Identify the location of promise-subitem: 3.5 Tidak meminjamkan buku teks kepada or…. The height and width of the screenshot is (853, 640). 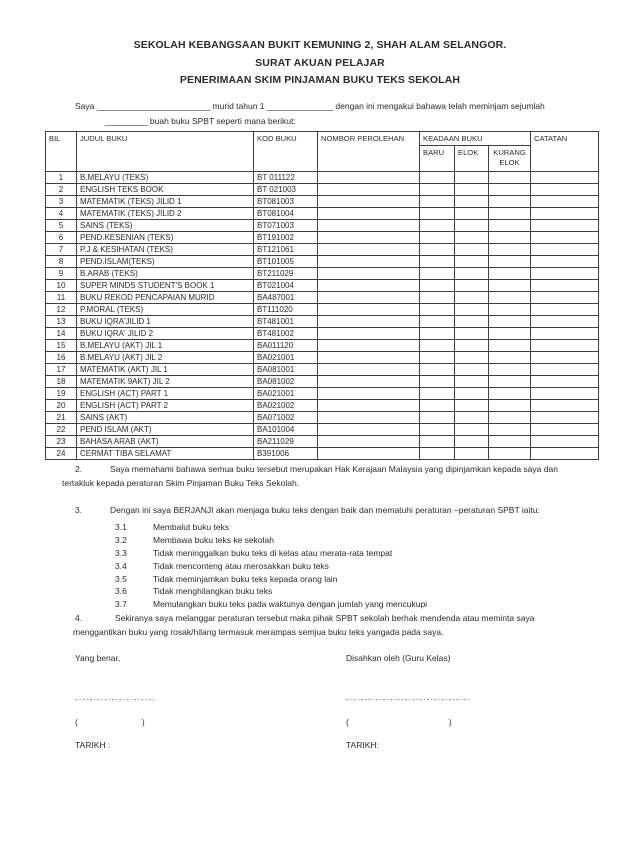
(271, 579).